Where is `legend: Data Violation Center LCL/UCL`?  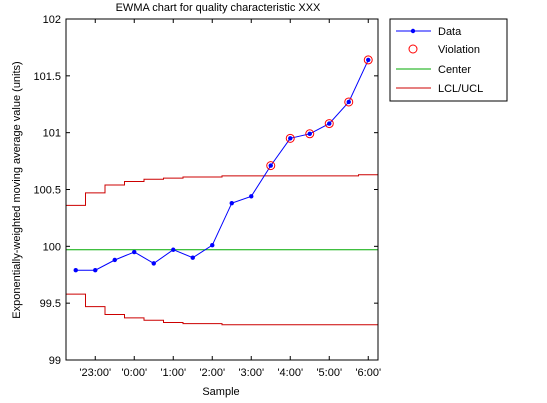 legend: Data Violation Center LCL/UCL is located at coordinates (448, 60).